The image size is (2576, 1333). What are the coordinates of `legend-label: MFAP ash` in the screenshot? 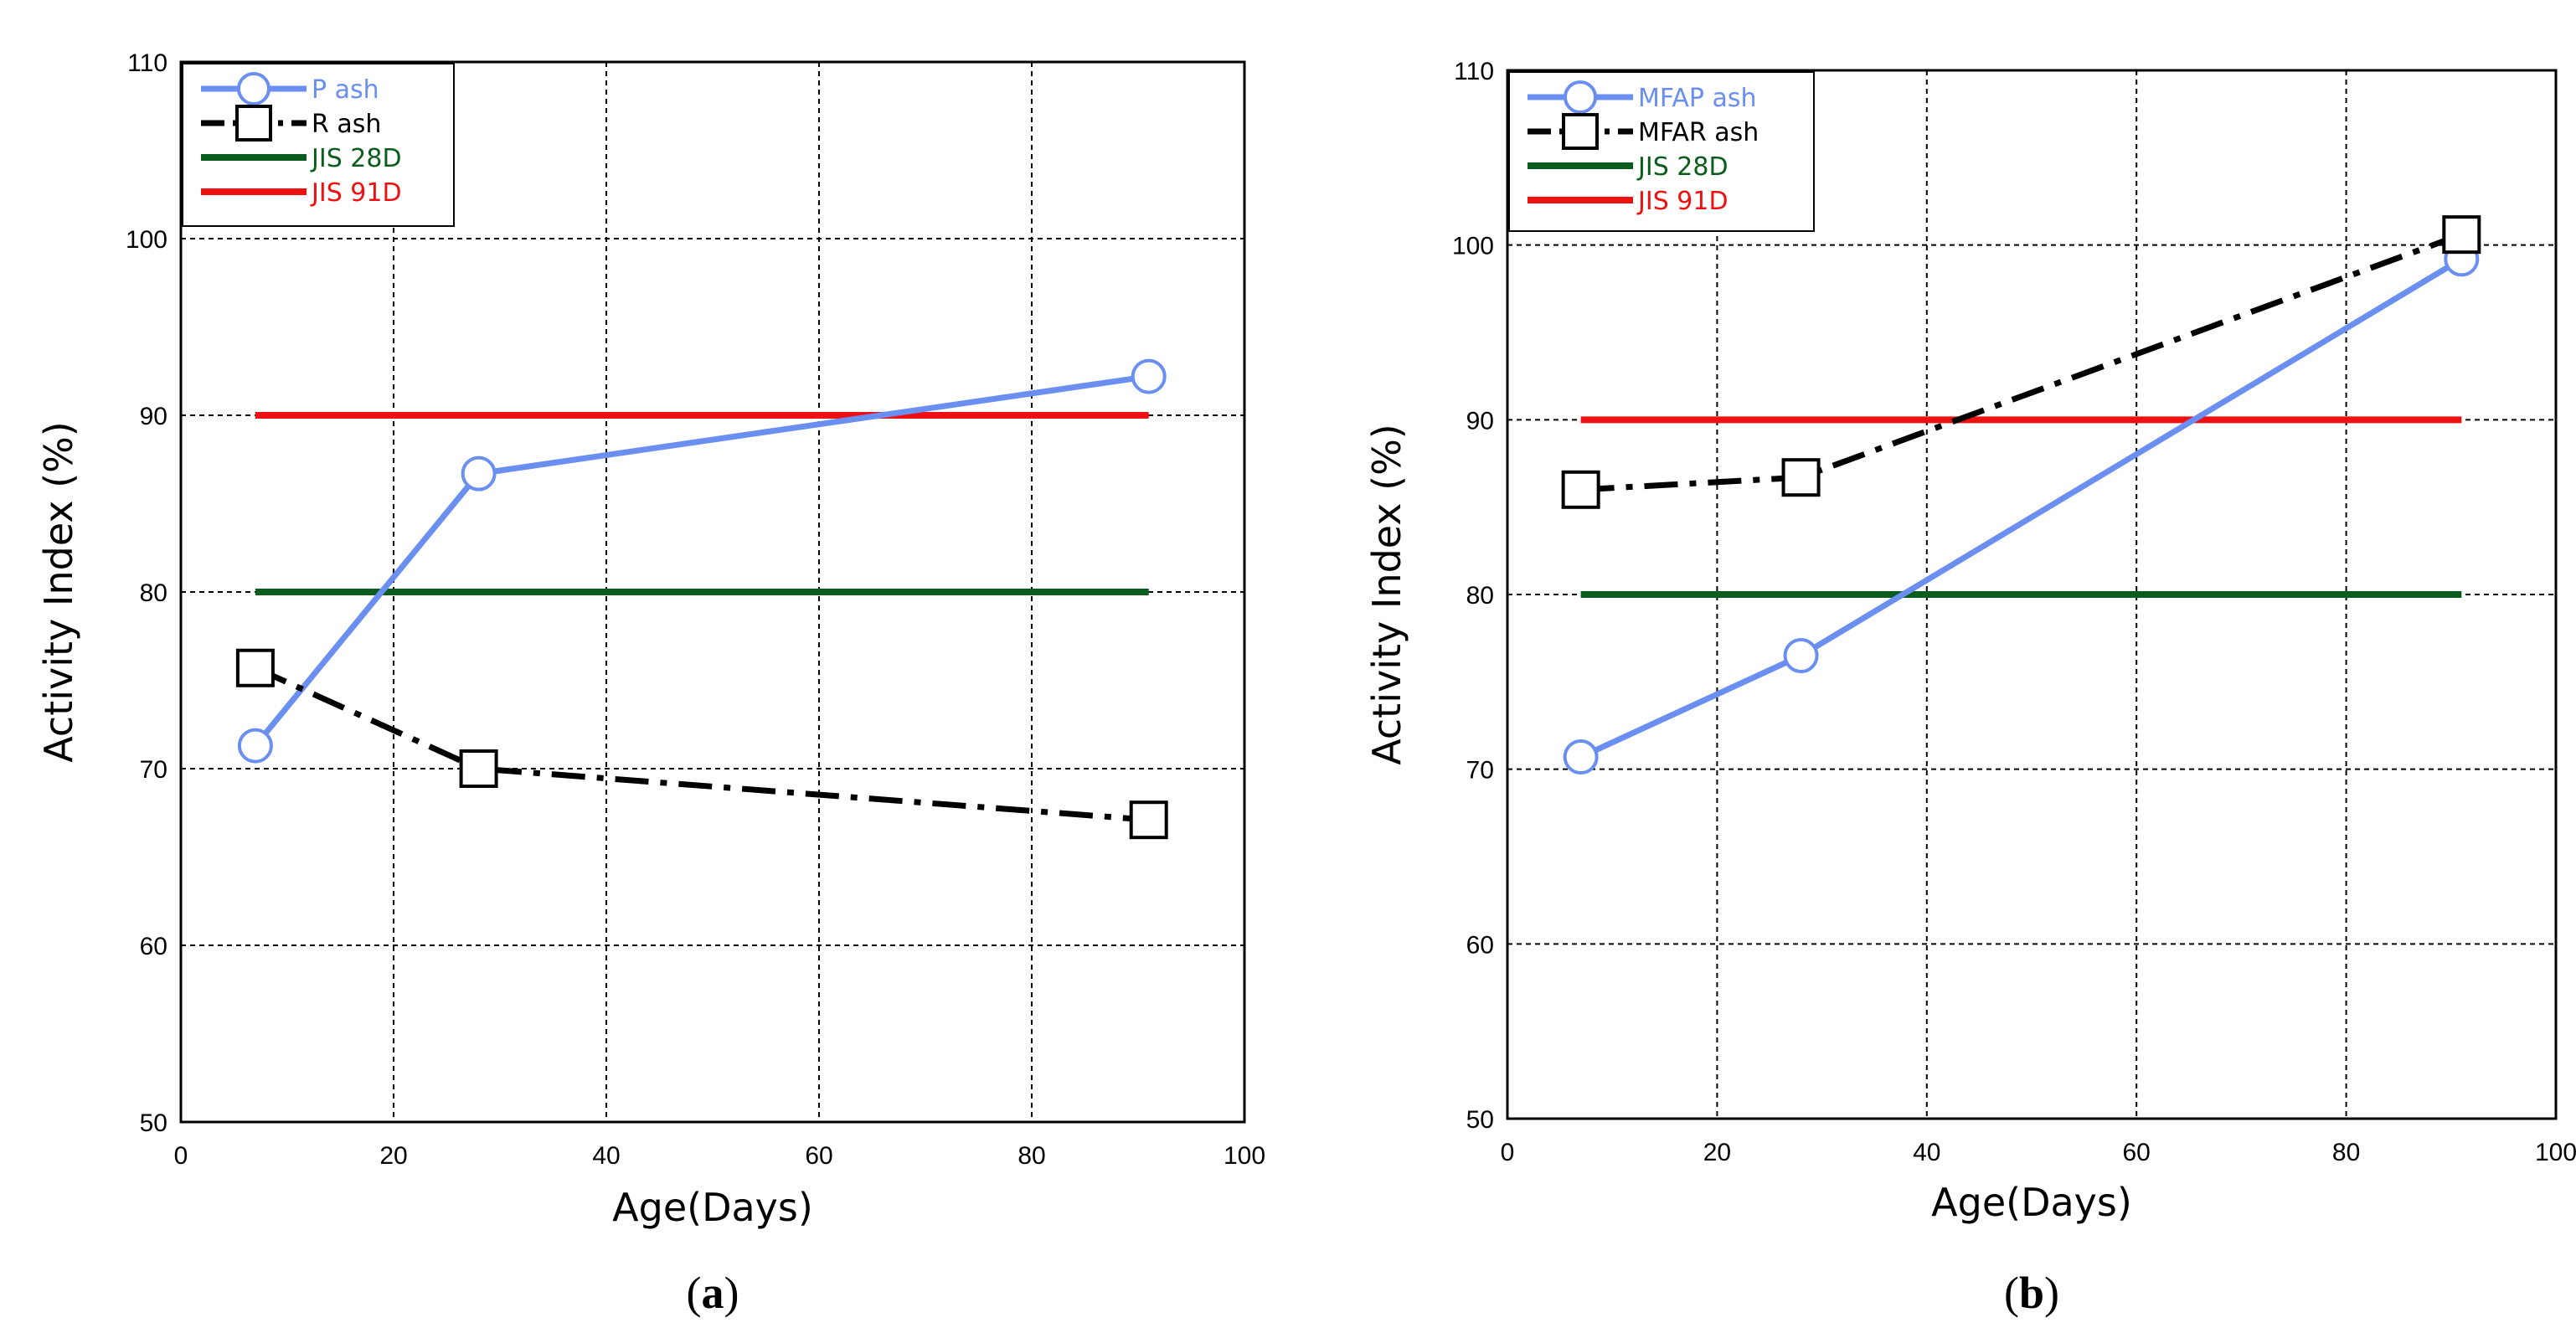 It's located at (1697, 98).